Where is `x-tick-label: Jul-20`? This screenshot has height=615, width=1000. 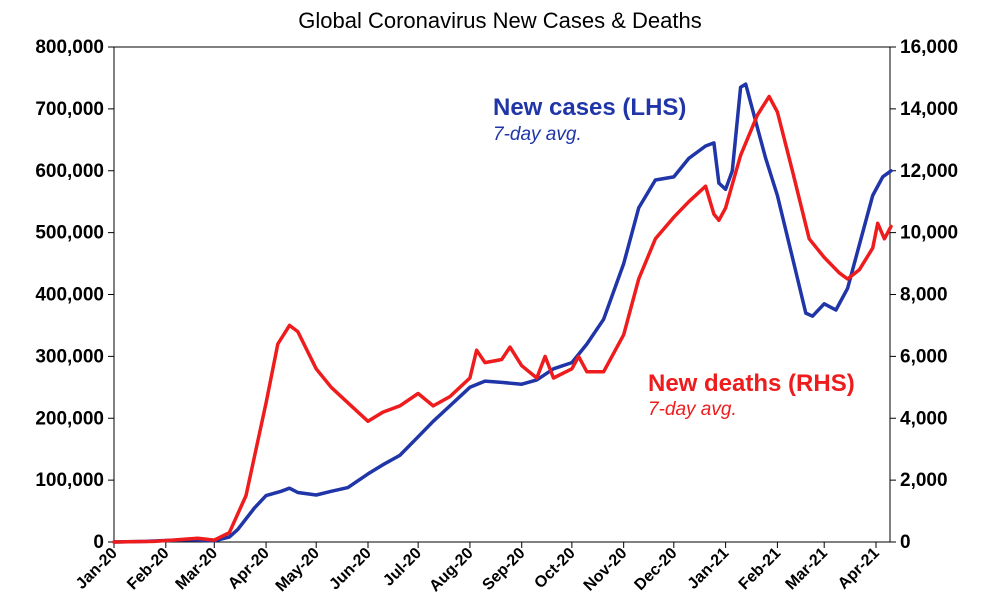 x-tick-label: Jul-20 is located at coordinates (402, 567).